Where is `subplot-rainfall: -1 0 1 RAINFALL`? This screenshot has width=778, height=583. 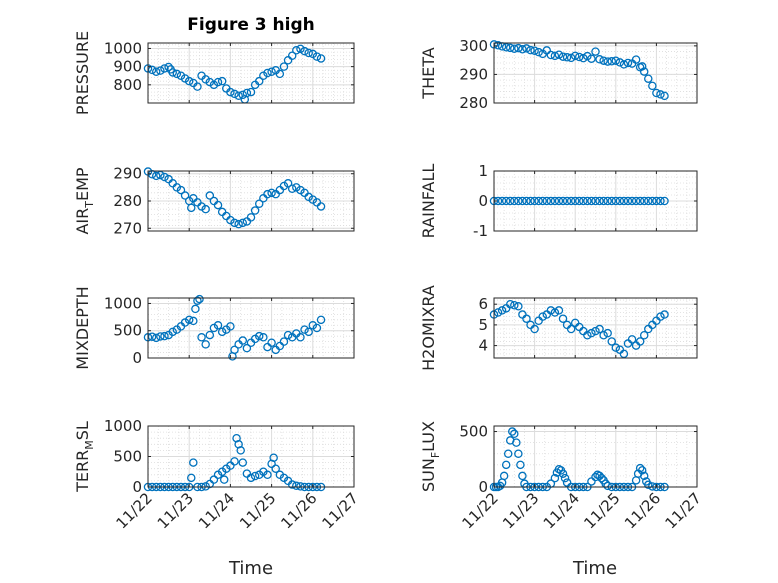 subplot-rainfall: -1 0 1 RAINFALL is located at coordinates (558, 201).